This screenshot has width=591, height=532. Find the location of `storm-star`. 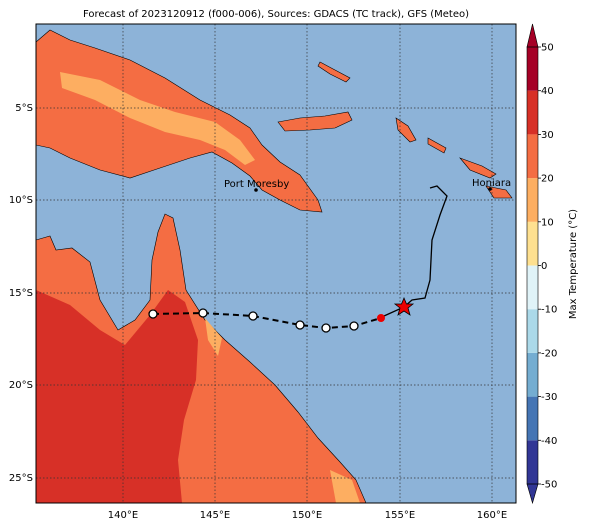

storm-star is located at coordinates (404, 306).